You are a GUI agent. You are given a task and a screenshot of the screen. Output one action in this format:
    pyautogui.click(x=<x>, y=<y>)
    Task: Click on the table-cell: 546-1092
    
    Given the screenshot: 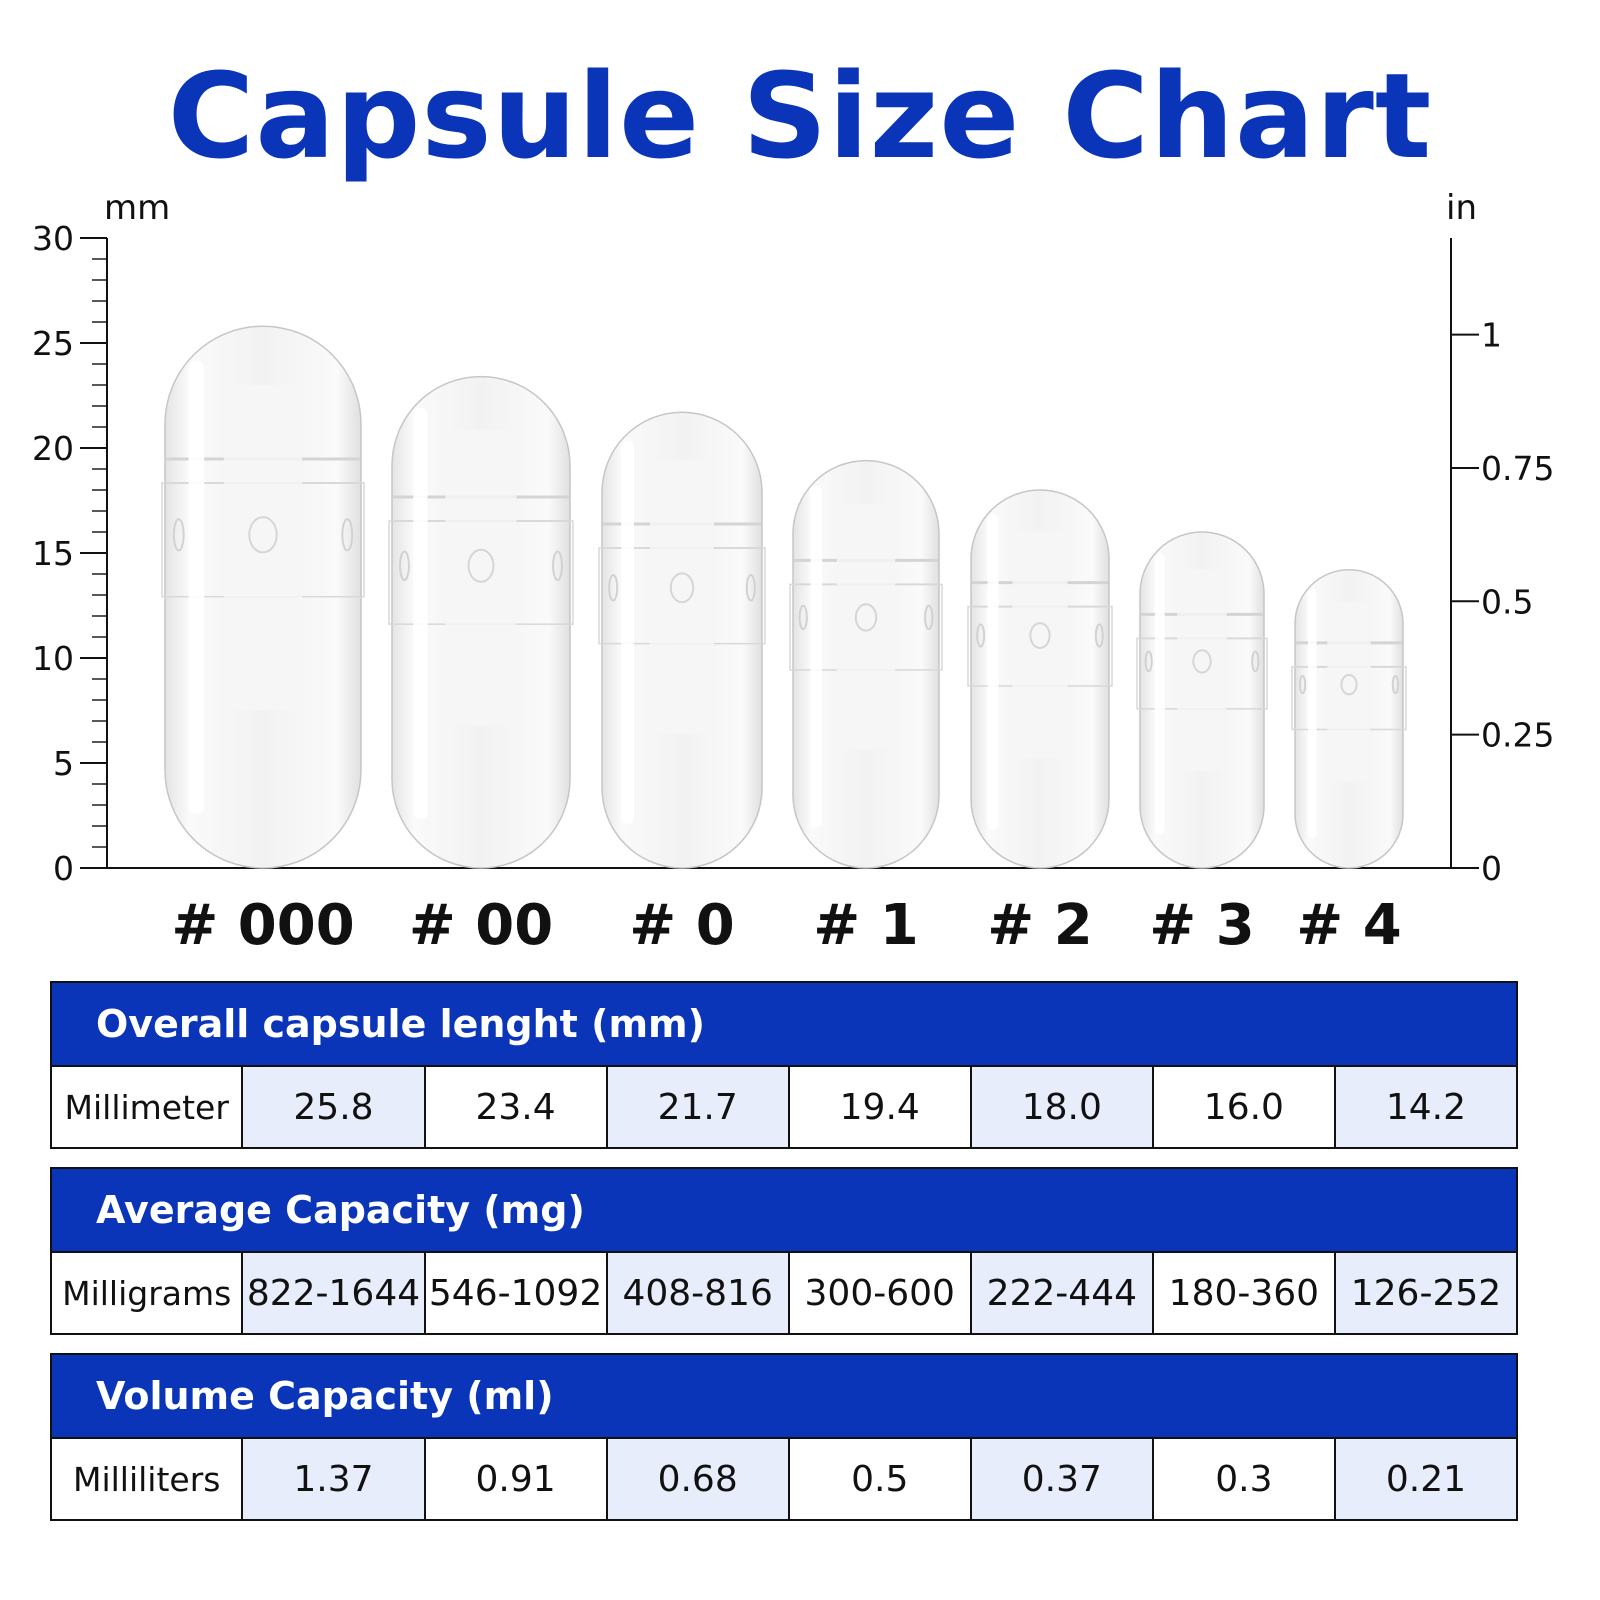 What is the action you would take?
    pyautogui.click(x=514, y=1293)
    